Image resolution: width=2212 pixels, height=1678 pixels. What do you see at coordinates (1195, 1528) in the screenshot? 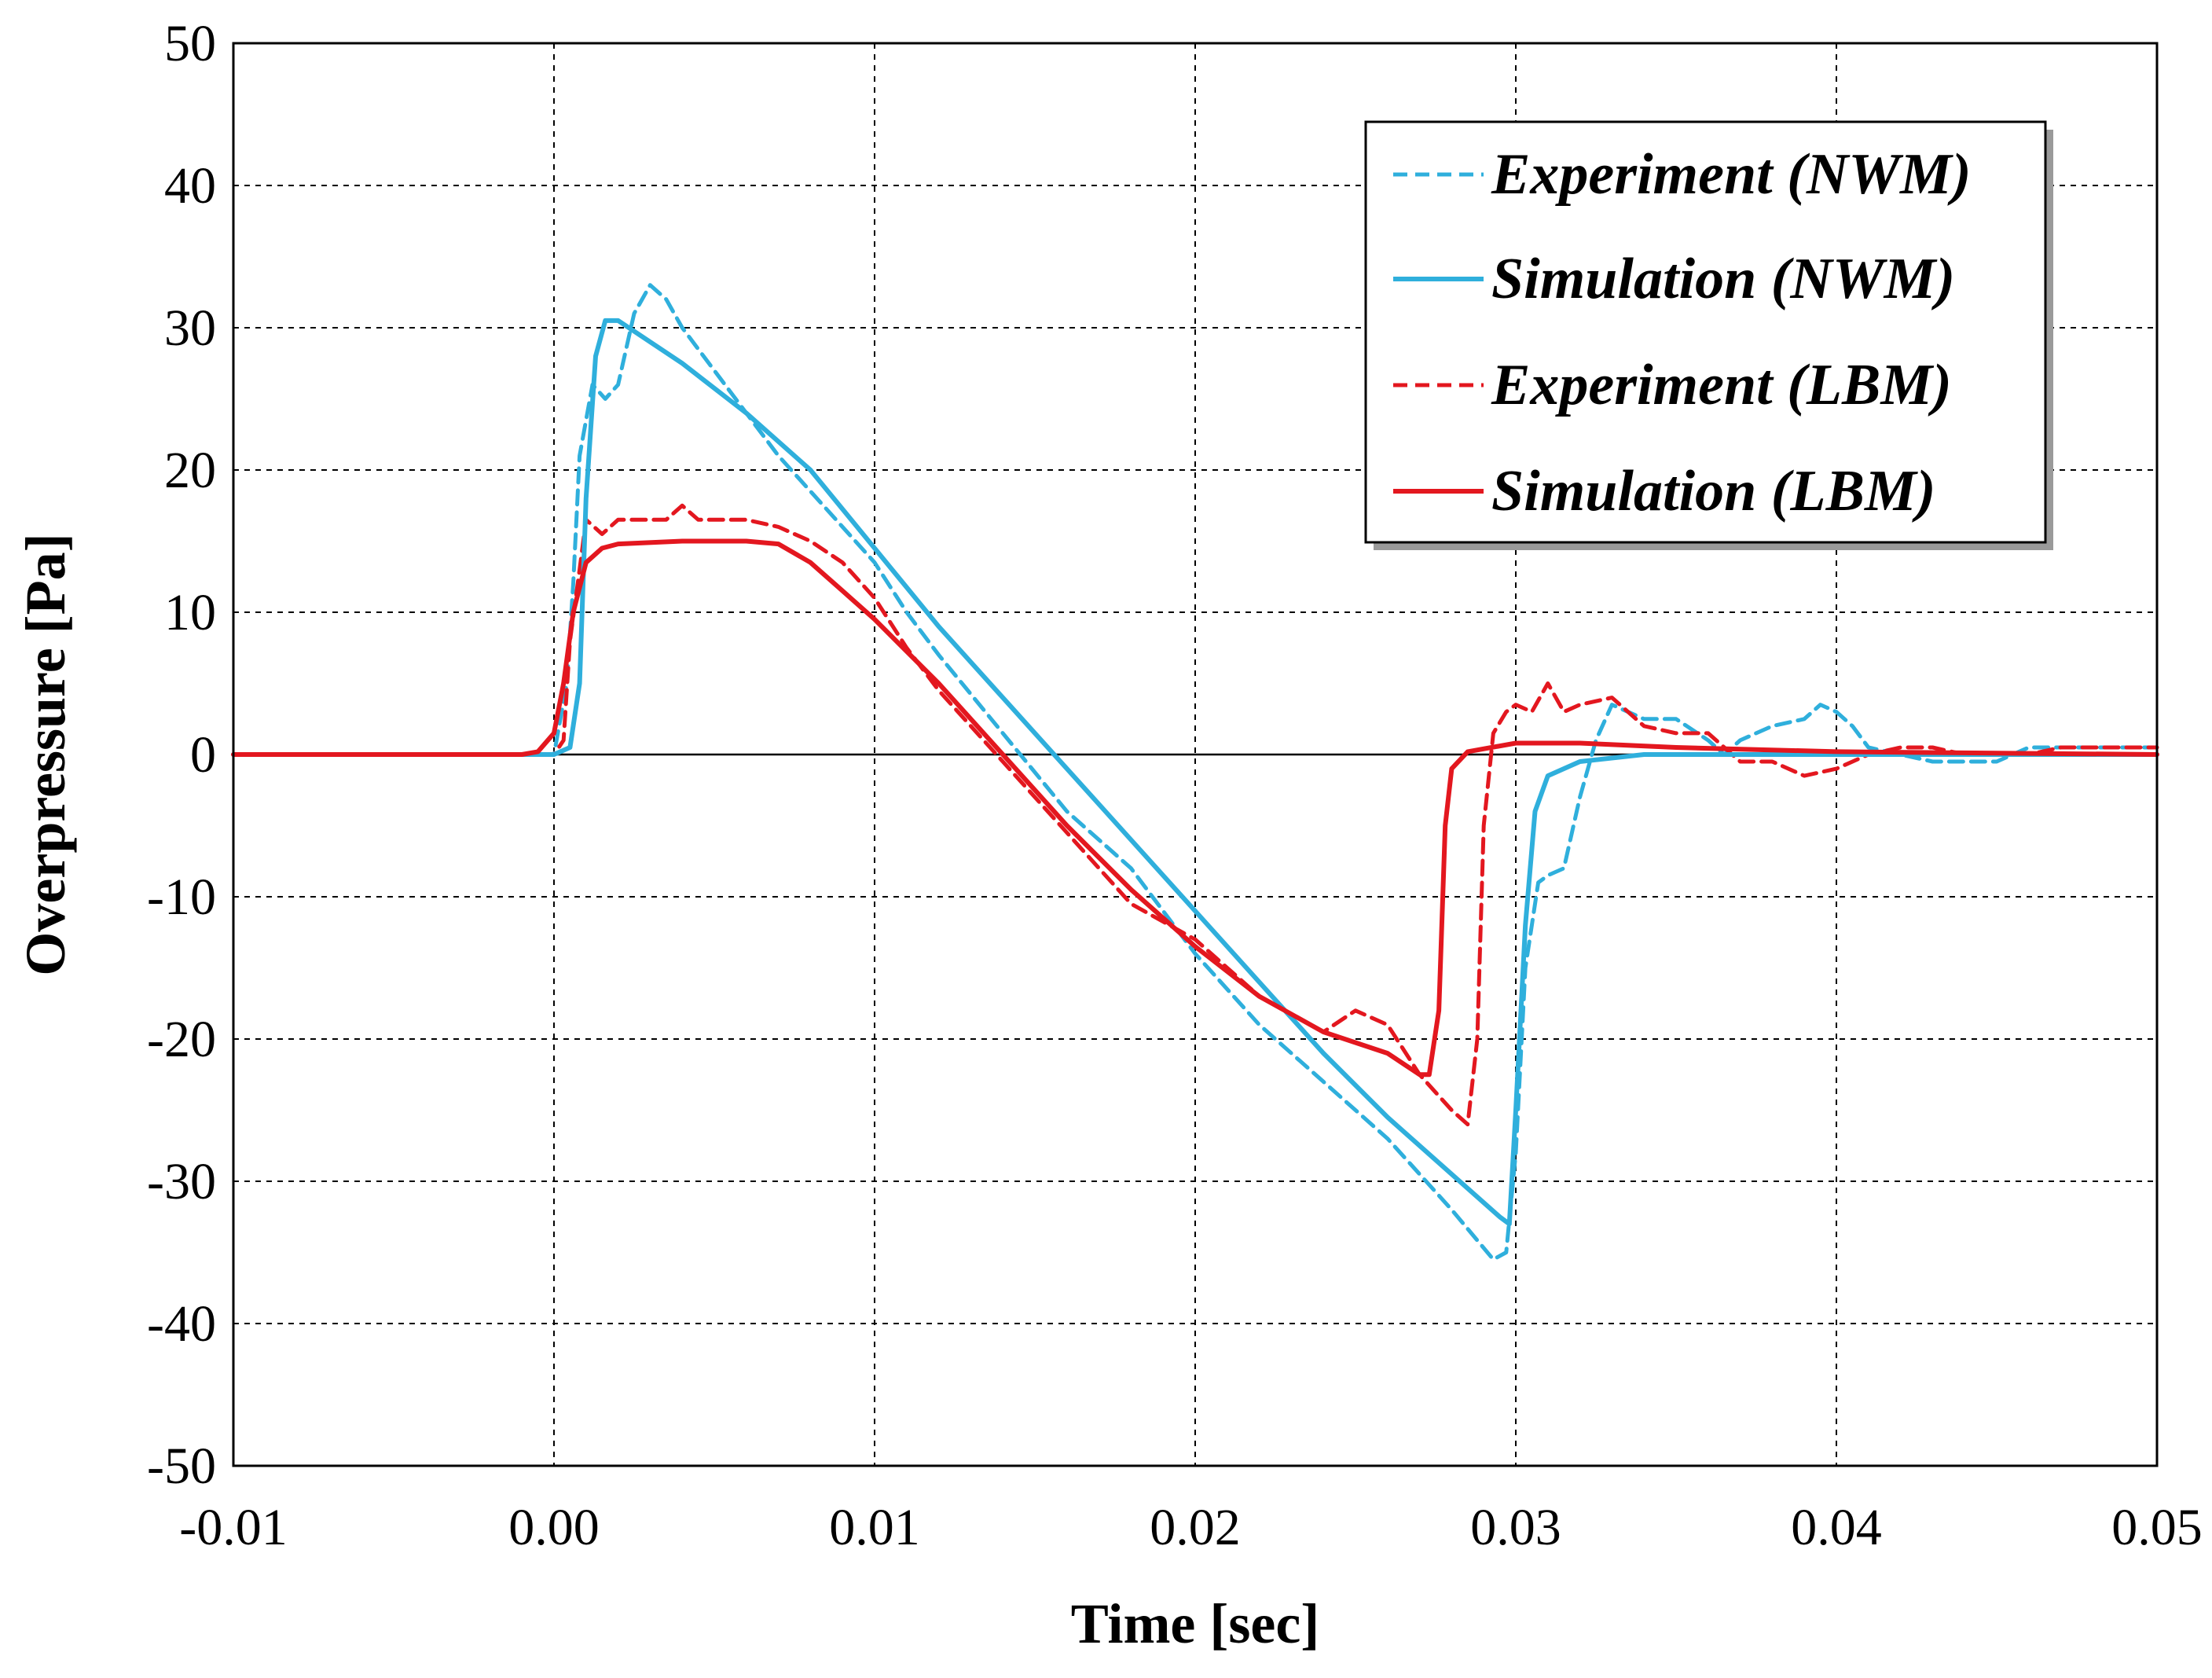
I see `x-tick-label: 0.02` at bounding box center [1195, 1528].